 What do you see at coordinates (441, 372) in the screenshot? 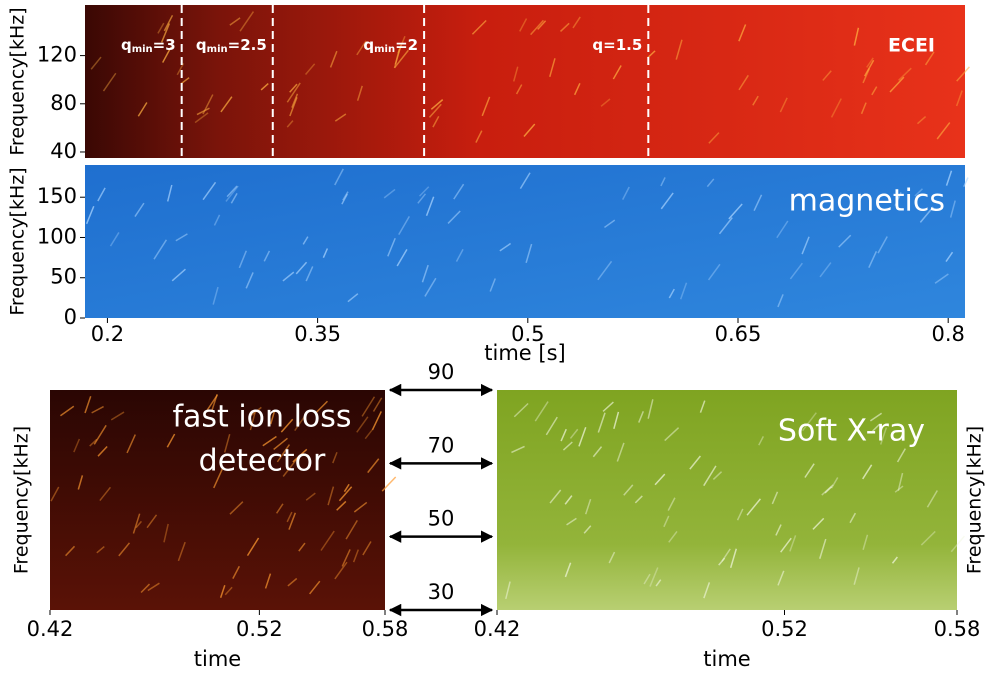
I see `frequency-label: 90` at bounding box center [441, 372].